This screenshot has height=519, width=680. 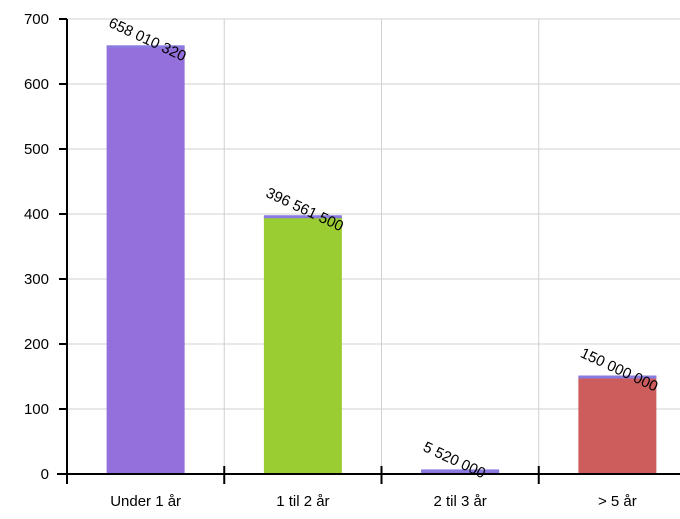 What do you see at coordinates (36, 19) in the screenshot?
I see `y-tick-label: 700` at bounding box center [36, 19].